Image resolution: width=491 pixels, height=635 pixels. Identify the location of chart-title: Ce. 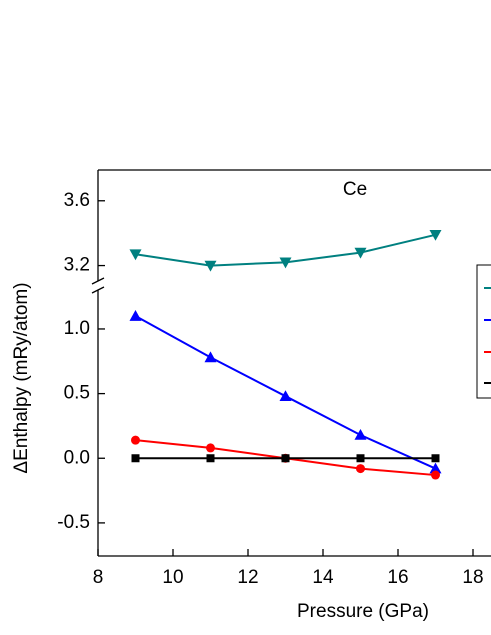
(355, 189).